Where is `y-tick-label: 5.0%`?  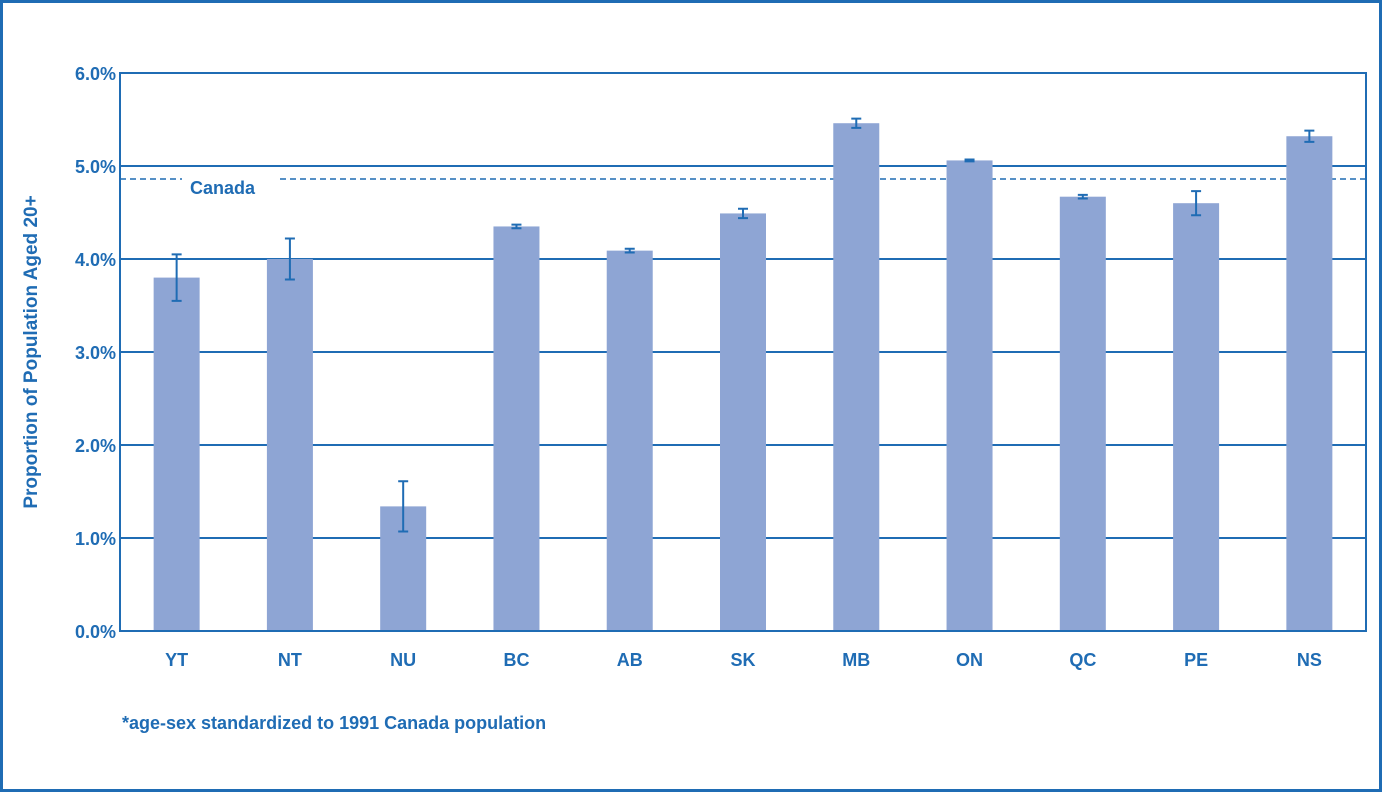
y-tick-label: 5.0% is located at coordinates (95, 167).